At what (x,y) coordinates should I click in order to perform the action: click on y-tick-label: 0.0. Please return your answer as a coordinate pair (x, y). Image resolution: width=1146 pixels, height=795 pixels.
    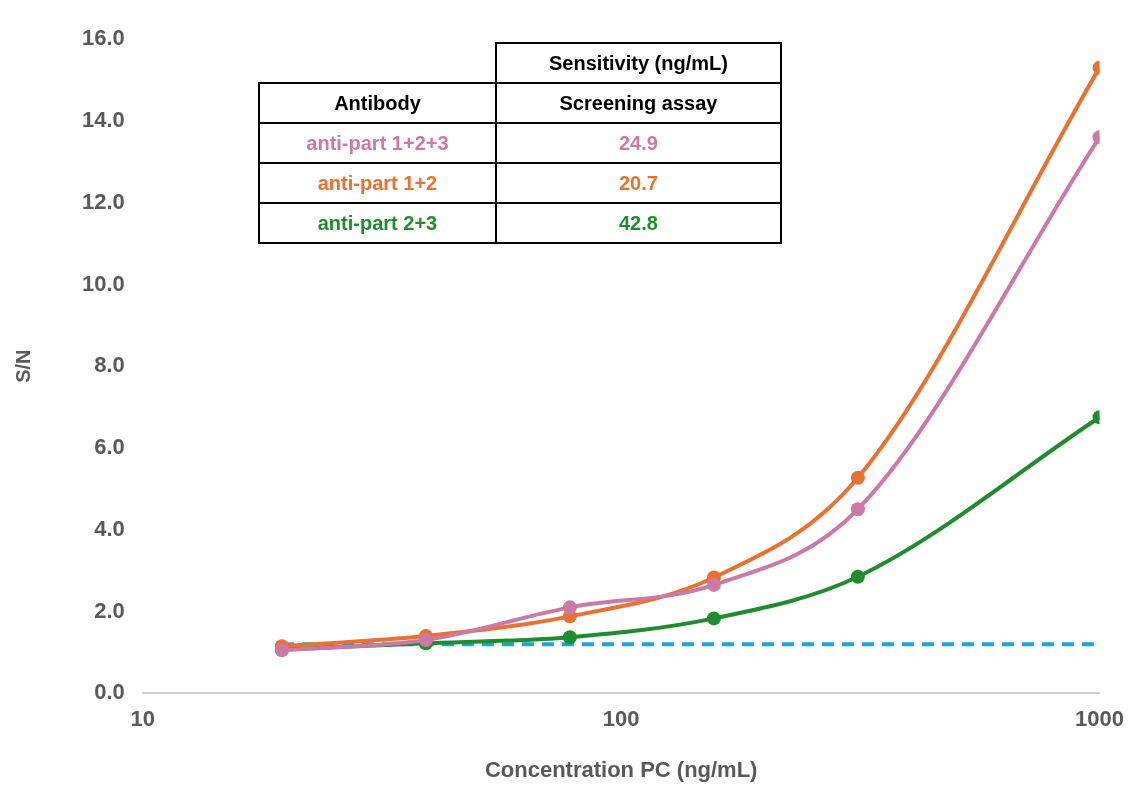
    Looking at the image, I should click on (109, 692).